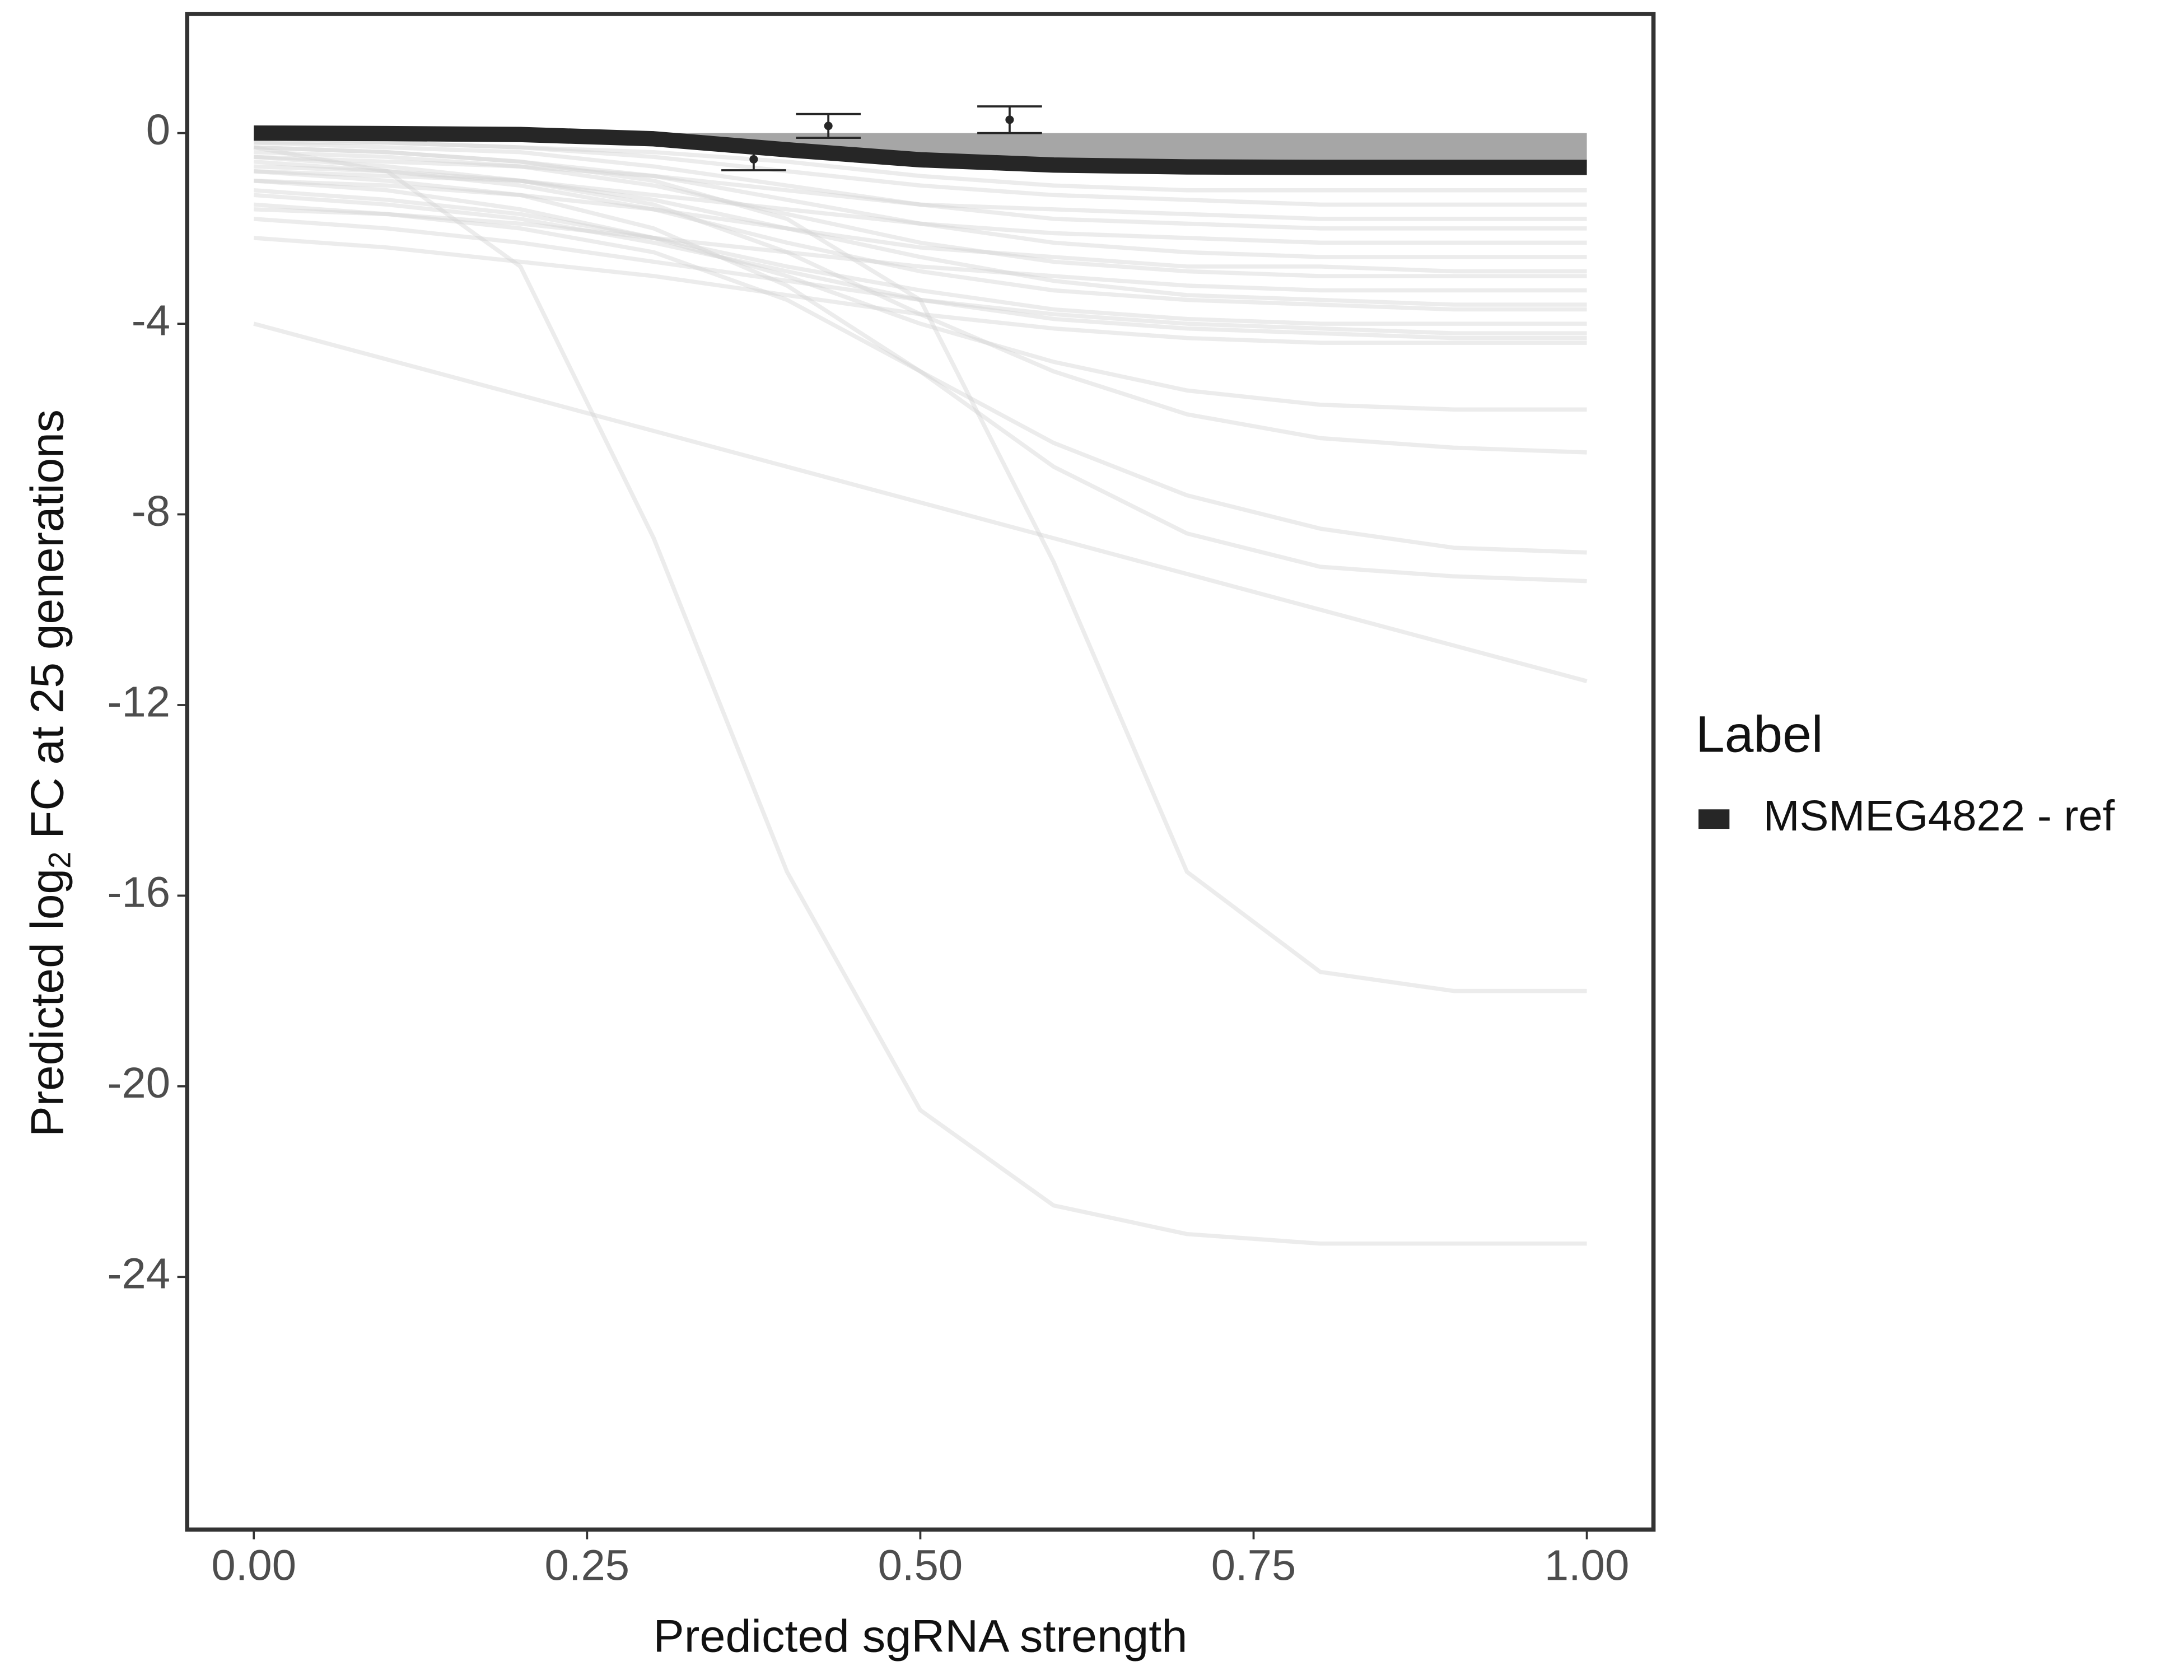  What do you see at coordinates (139, 893) in the screenshot?
I see `y-tick-label: -16` at bounding box center [139, 893].